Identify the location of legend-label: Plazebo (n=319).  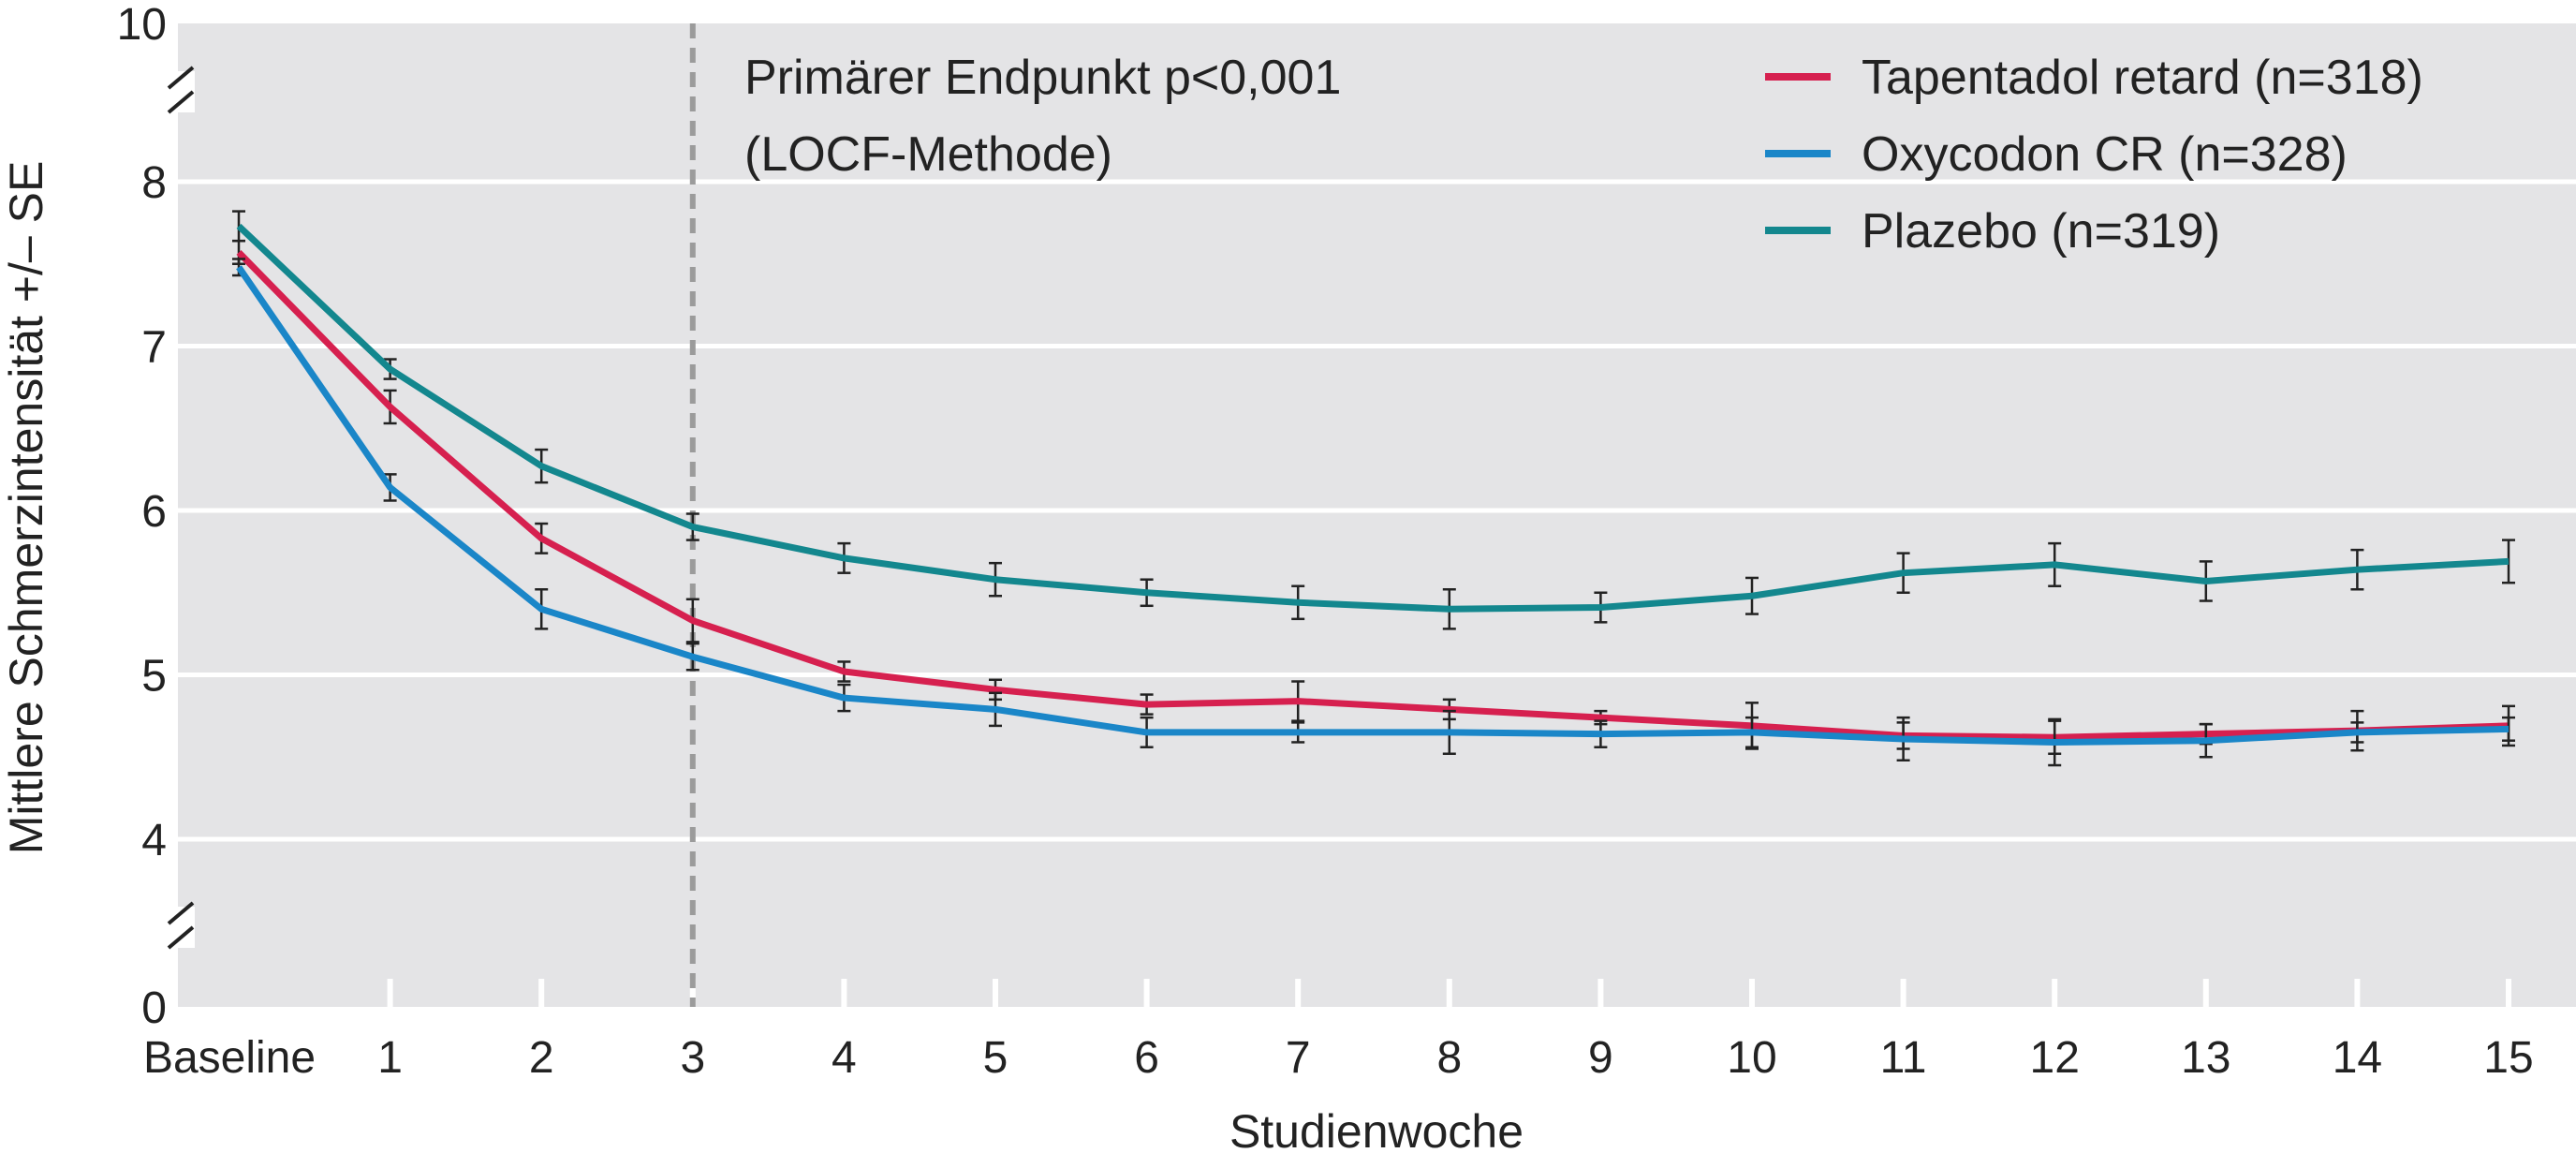
(2041, 232).